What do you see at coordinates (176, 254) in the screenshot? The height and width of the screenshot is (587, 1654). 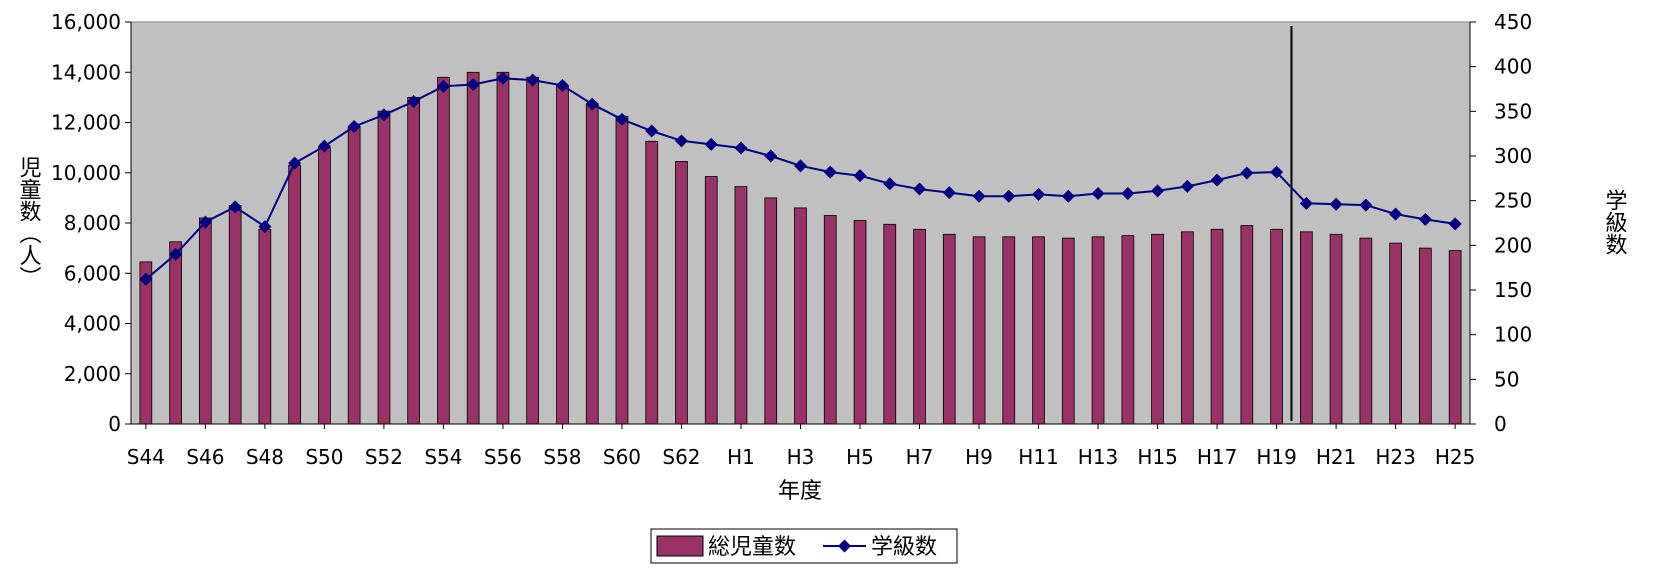 I see `point-S45` at bounding box center [176, 254].